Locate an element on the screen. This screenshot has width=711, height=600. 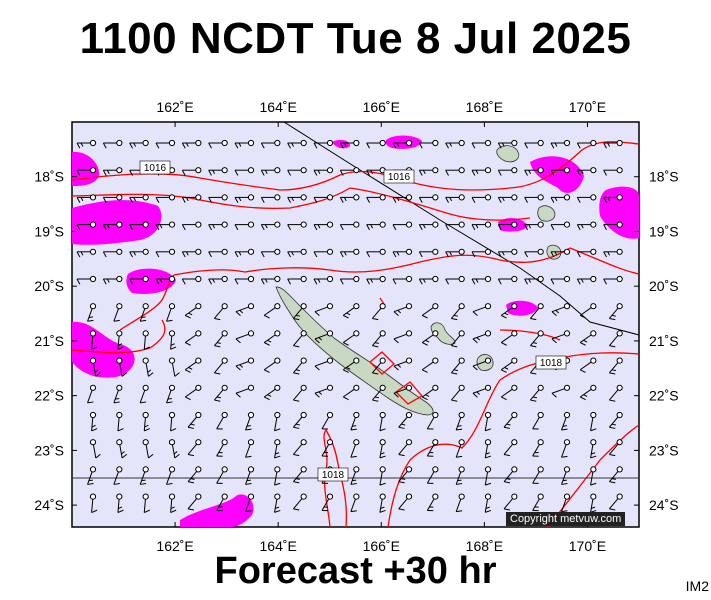
lon-ticks-bottom: 162˚E 164˚E 166˚E 168˚E 170˚E is located at coordinates (381, 538).